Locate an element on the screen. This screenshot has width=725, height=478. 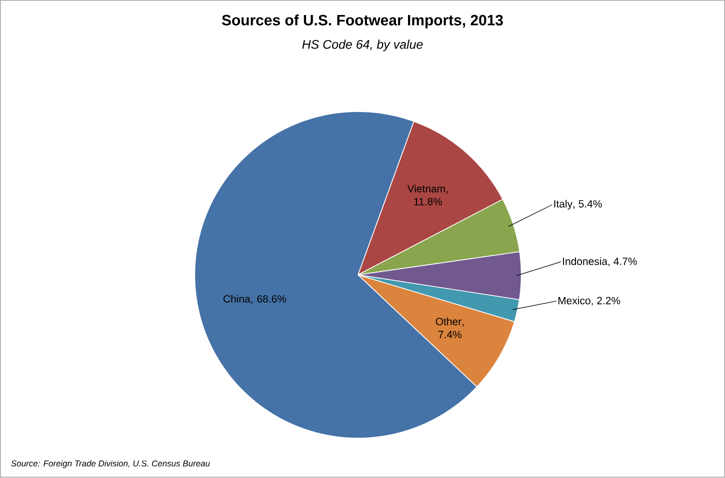
chart-subtitle: HS Code 64, by value is located at coordinates (362, 46).